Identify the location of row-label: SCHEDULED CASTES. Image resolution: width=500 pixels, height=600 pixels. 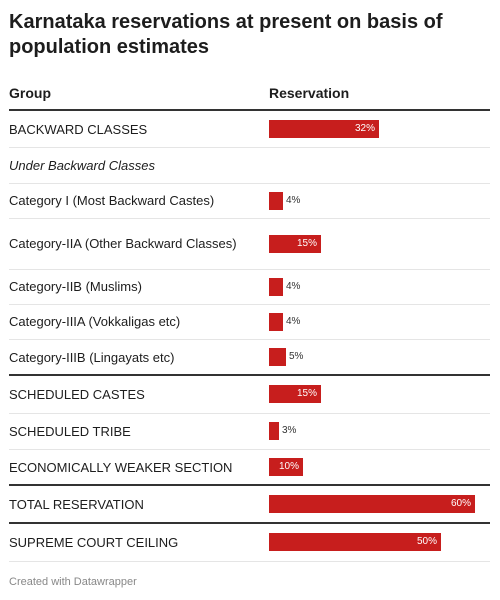
(77, 394).